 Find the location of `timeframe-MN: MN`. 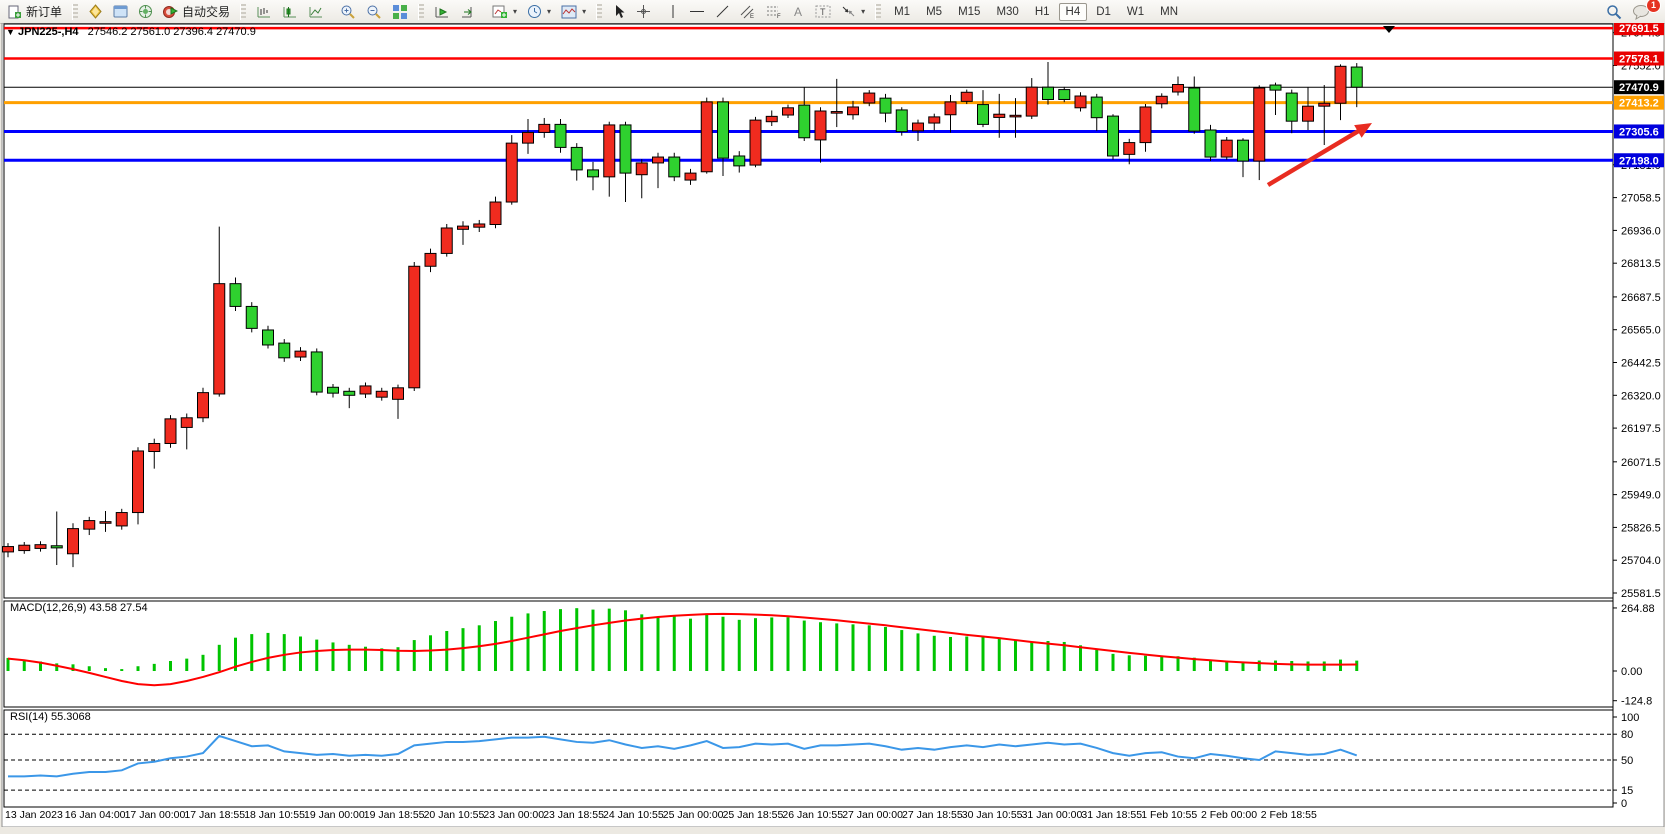

timeframe-MN: MN is located at coordinates (1169, 11).